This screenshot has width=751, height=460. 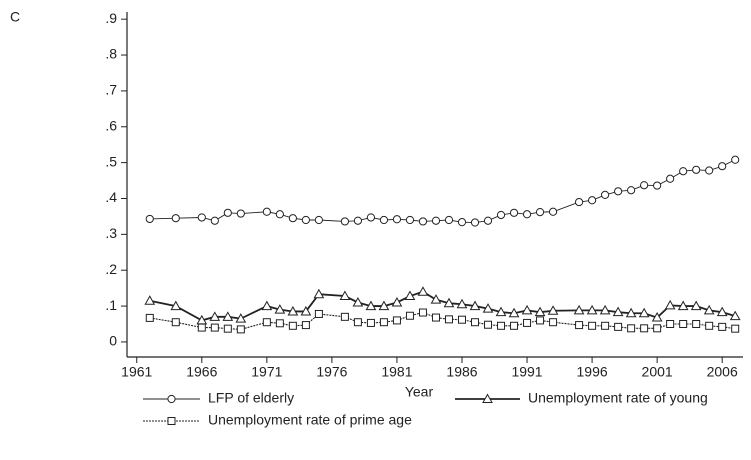 I want to click on legend-marker, so click(x=171, y=399).